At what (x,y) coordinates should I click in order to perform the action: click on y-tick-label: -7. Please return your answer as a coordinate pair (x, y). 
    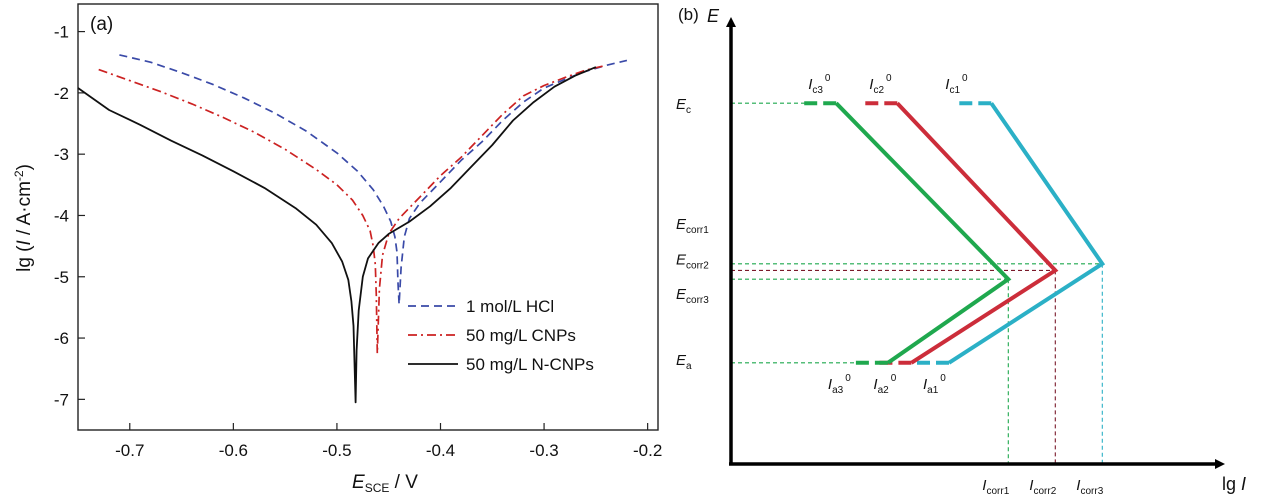
    Looking at the image, I should click on (61, 399).